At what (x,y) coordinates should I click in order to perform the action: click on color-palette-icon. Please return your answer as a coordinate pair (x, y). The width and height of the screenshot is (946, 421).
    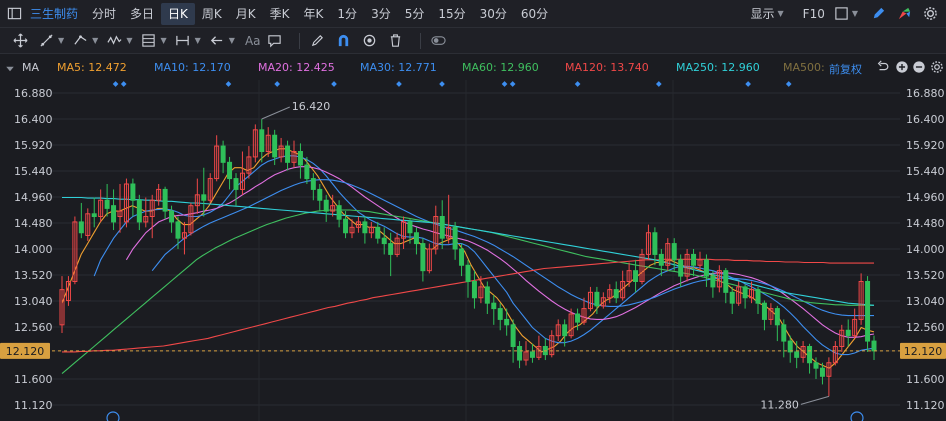
    Looking at the image, I should click on (904, 14).